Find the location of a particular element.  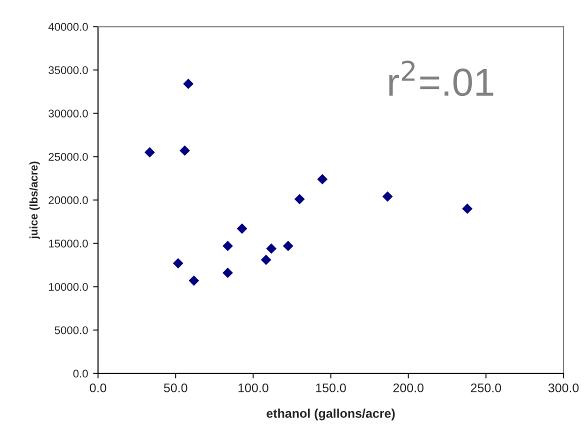

y-tick-label: 20000.0 is located at coordinates (68, 200).